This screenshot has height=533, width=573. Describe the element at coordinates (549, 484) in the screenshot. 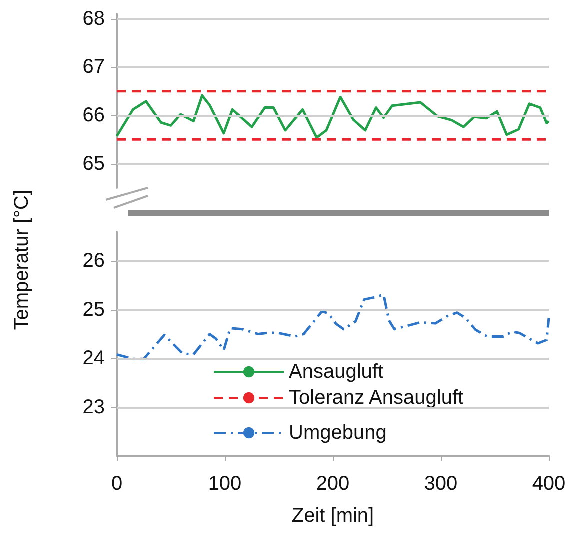

I see `x-tick-label: 400` at that location.